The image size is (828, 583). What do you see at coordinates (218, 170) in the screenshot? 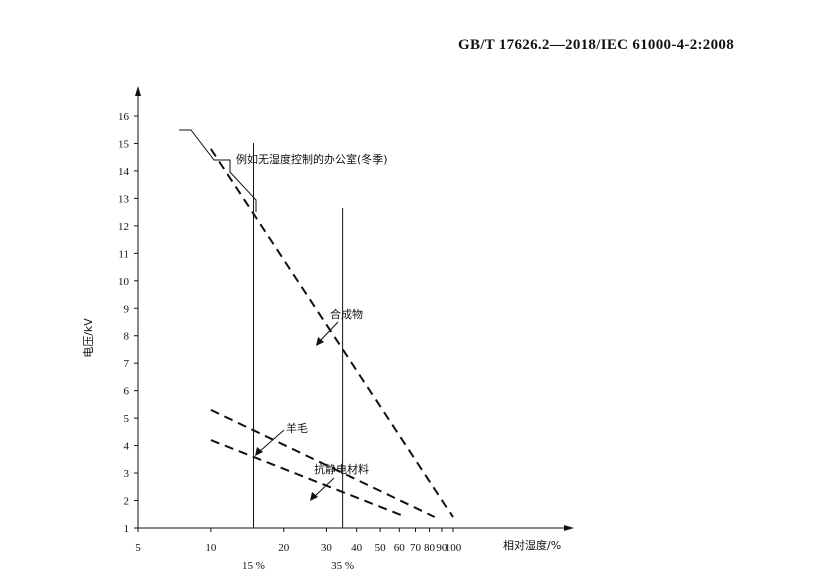
I see `office-bracket` at bounding box center [218, 170].